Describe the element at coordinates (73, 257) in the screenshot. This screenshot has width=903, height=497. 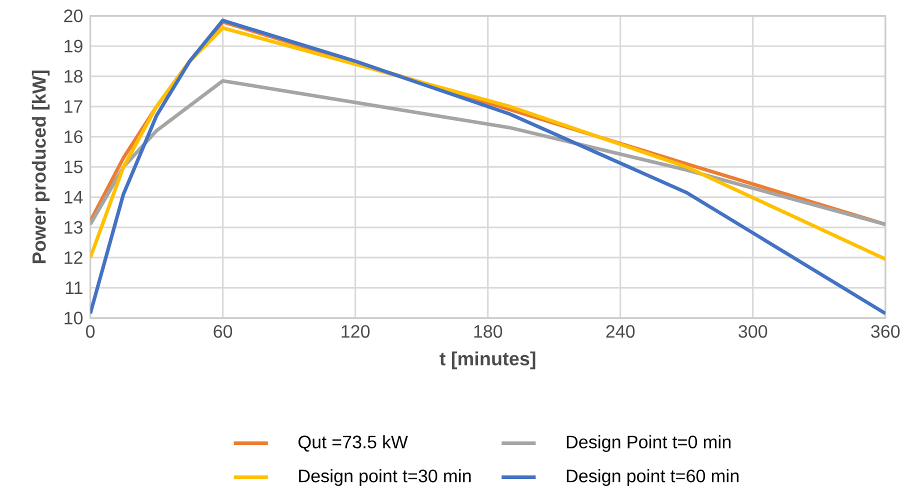
I see `y-tick-label: 12` at that location.